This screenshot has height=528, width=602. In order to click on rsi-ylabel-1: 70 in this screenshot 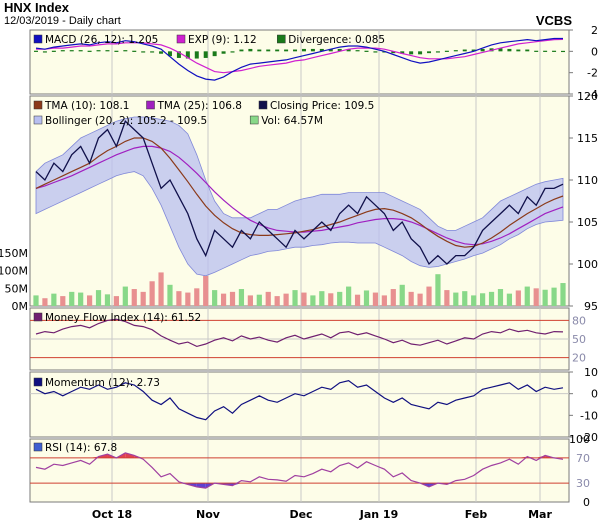, I will do `click(583, 458)`.